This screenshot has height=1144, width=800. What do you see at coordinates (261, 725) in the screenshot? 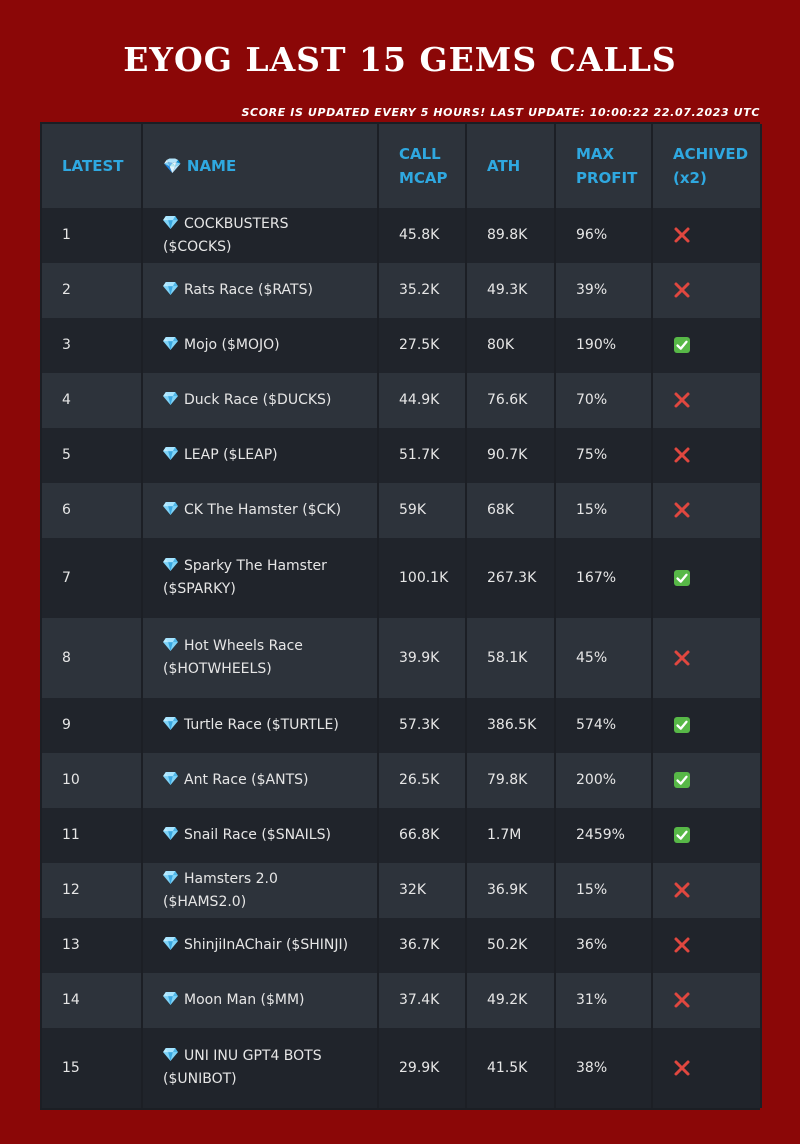
I see `gem-name: Turtle Race ($TURTLE)` at bounding box center [261, 725].